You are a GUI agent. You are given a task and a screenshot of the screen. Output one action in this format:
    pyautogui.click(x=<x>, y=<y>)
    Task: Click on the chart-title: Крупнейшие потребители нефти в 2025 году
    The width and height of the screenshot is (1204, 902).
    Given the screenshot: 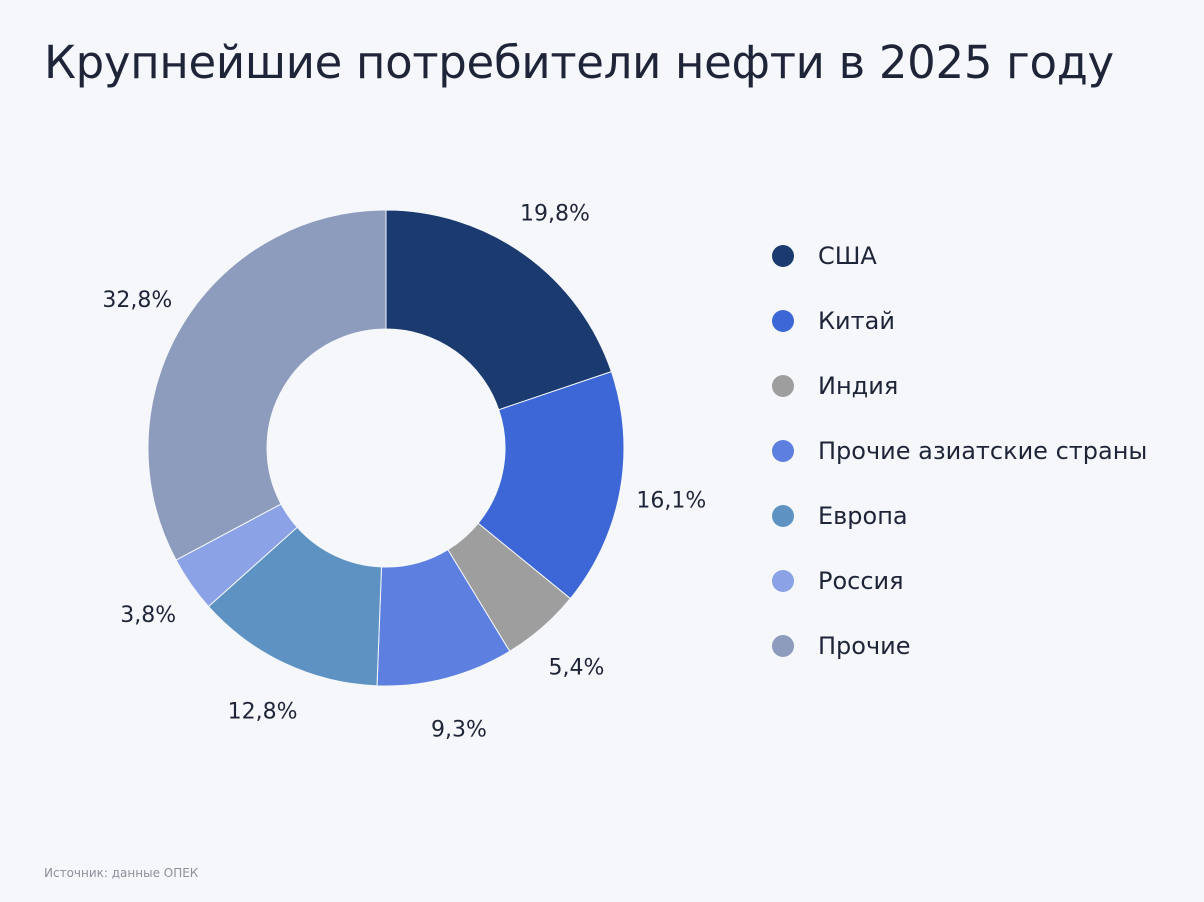 What is the action you would take?
    pyautogui.click(x=579, y=62)
    